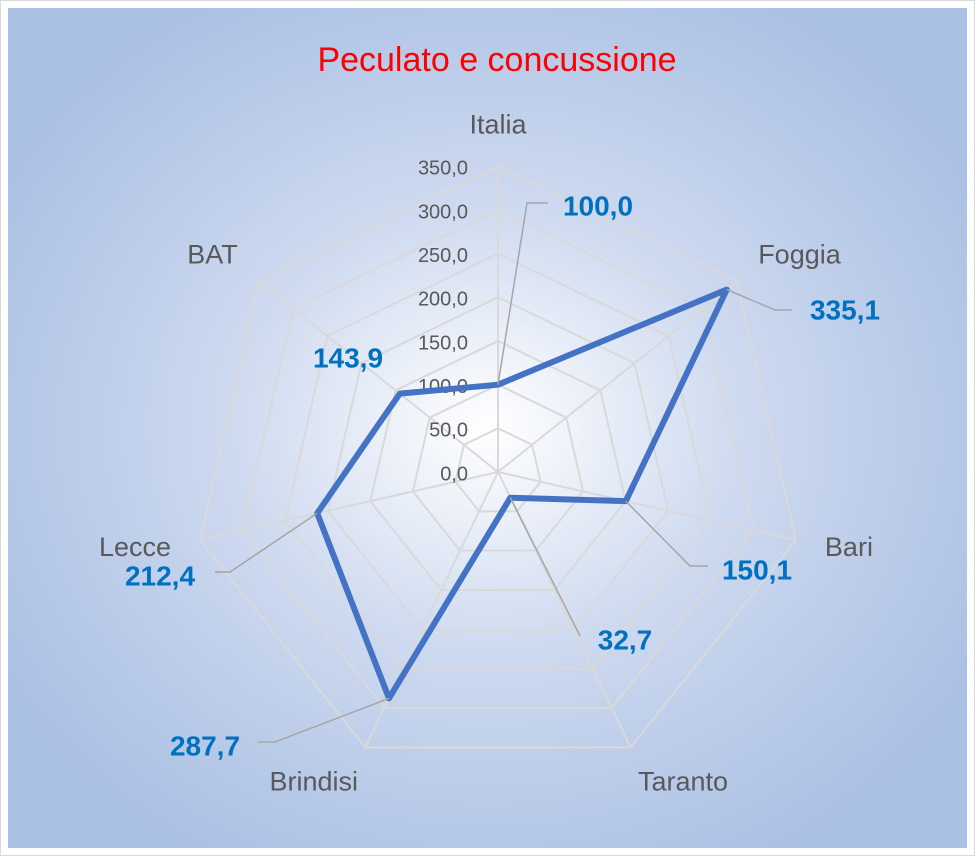 This screenshot has height=856, width=975. Describe the element at coordinates (849, 547) in the screenshot. I see `category-label: Bari` at that location.